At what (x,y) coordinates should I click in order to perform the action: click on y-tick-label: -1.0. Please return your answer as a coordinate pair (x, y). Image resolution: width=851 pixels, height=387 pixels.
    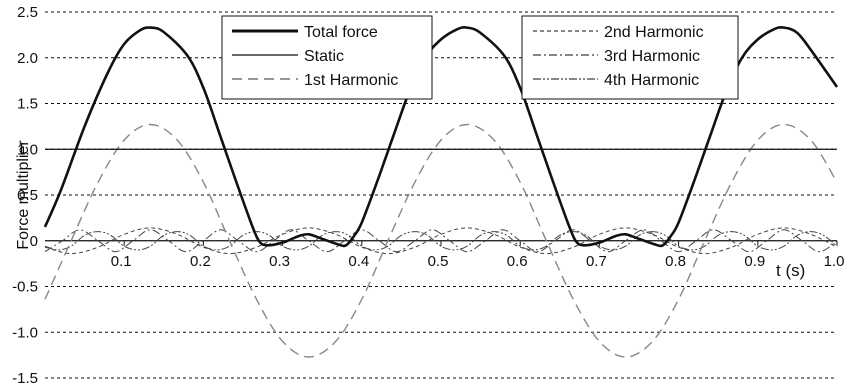
    Looking at the image, I should click on (25, 332).